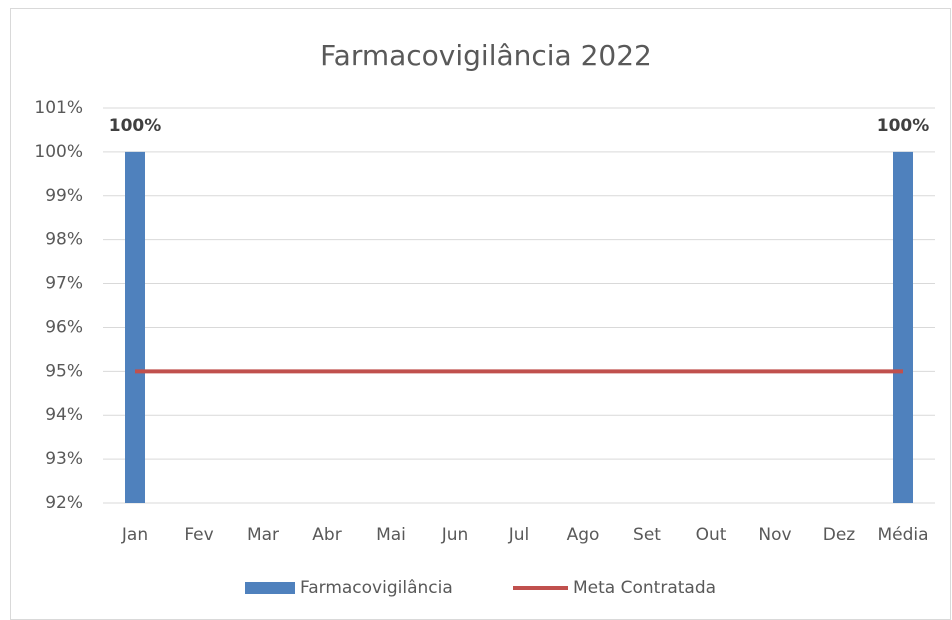  I want to click on x-tick-label: Mai, so click(391, 535).